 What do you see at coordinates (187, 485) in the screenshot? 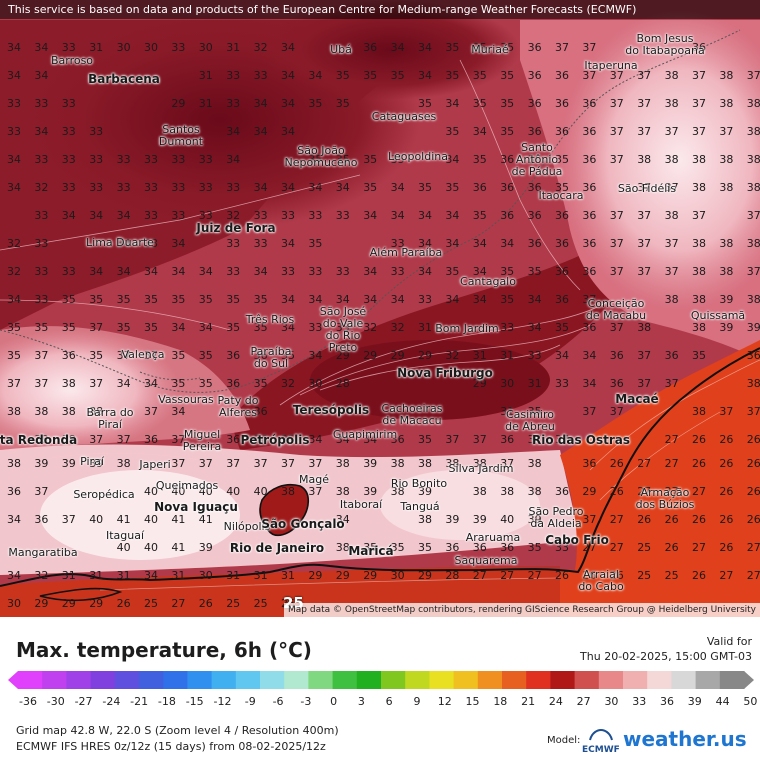
I see `city-label: Queimados` at bounding box center [187, 485].